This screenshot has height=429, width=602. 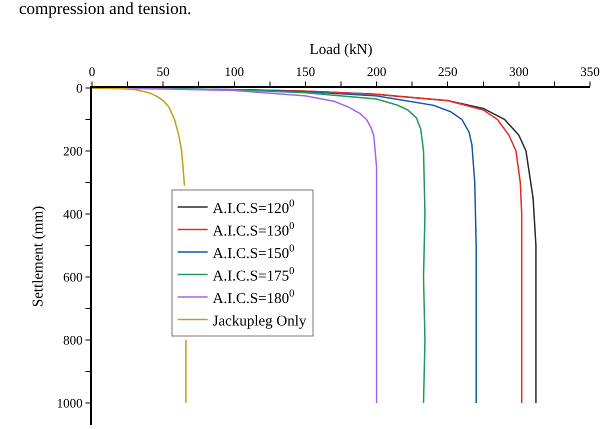 What do you see at coordinates (73, 151) in the screenshot?
I see `y-tick-label: 200` at bounding box center [73, 151].